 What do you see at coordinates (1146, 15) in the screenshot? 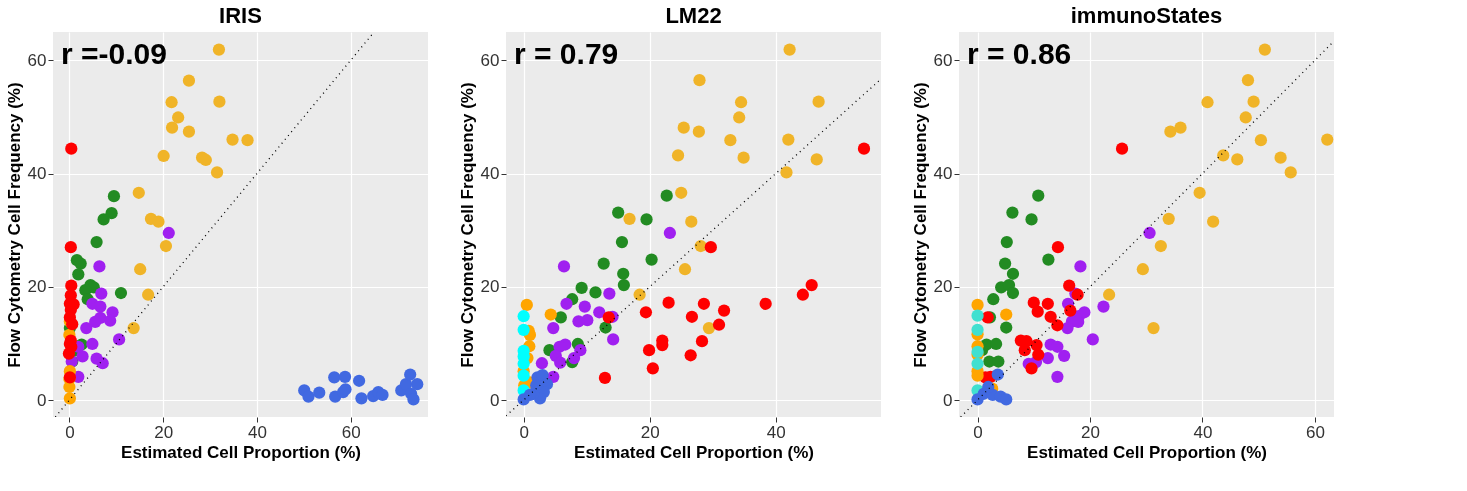
I see `chart-title: immunoStates` at bounding box center [1146, 15].